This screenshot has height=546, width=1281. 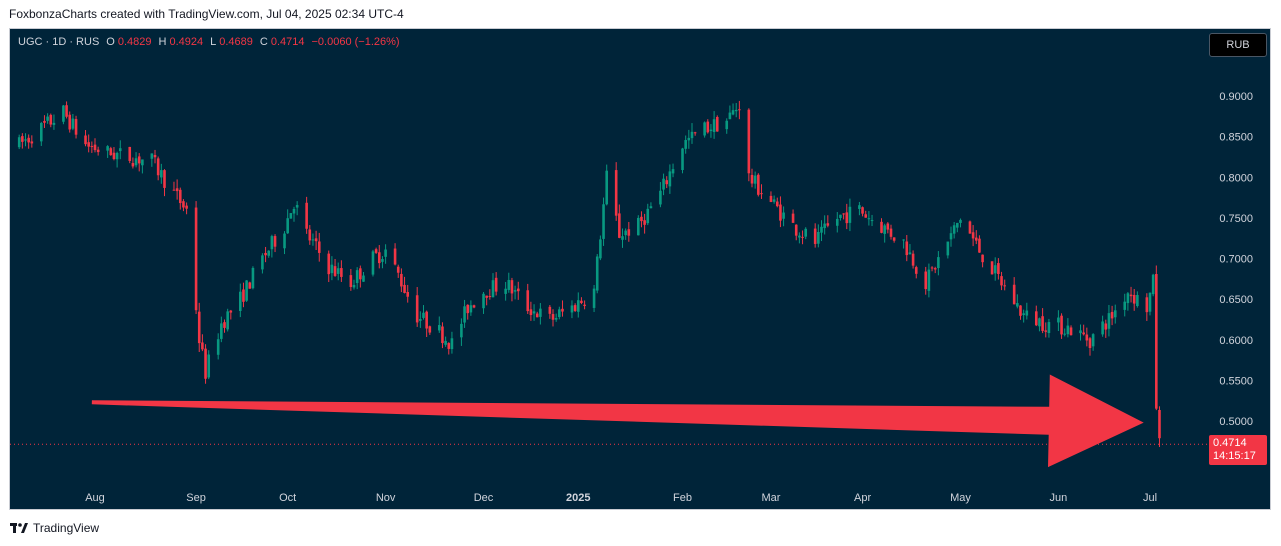 What do you see at coordinates (19, 528) in the screenshot?
I see `tradingview-logo-icon` at bounding box center [19, 528].